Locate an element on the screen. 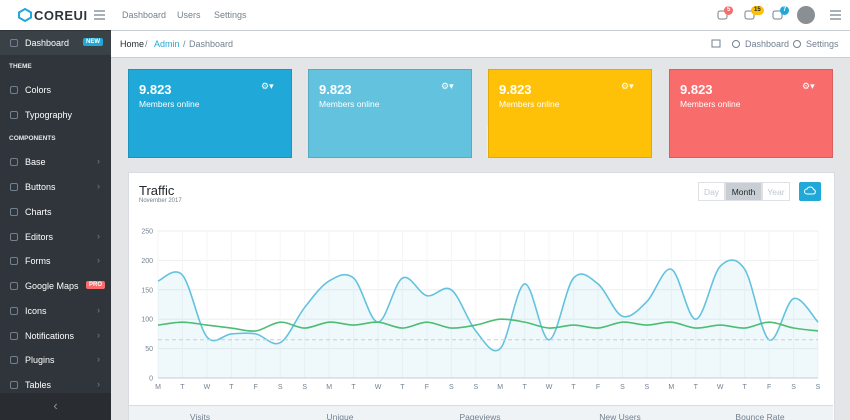  sidebar-link: Icons is located at coordinates (36, 311).